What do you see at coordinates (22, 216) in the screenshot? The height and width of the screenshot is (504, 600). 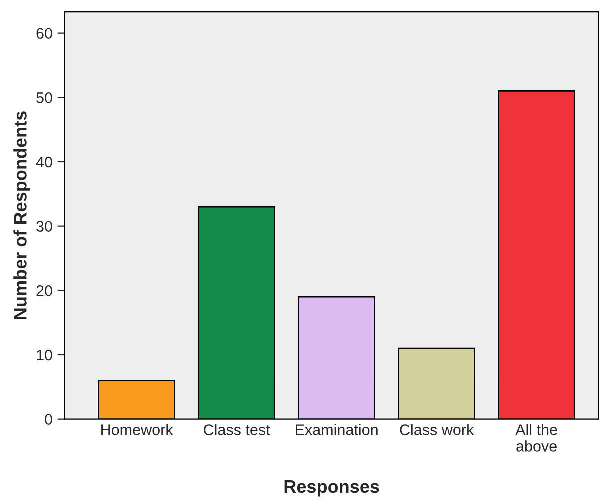 I see `y-axis-title: Number of Respondents` at bounding box center [22, 216].